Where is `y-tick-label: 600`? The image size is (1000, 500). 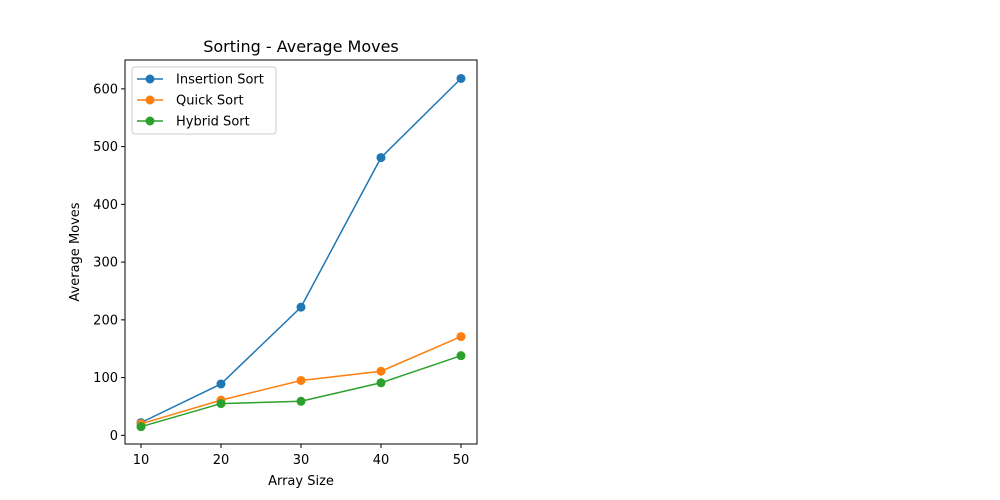
y-tick-label: 600 is located at coordinates (105, 89).